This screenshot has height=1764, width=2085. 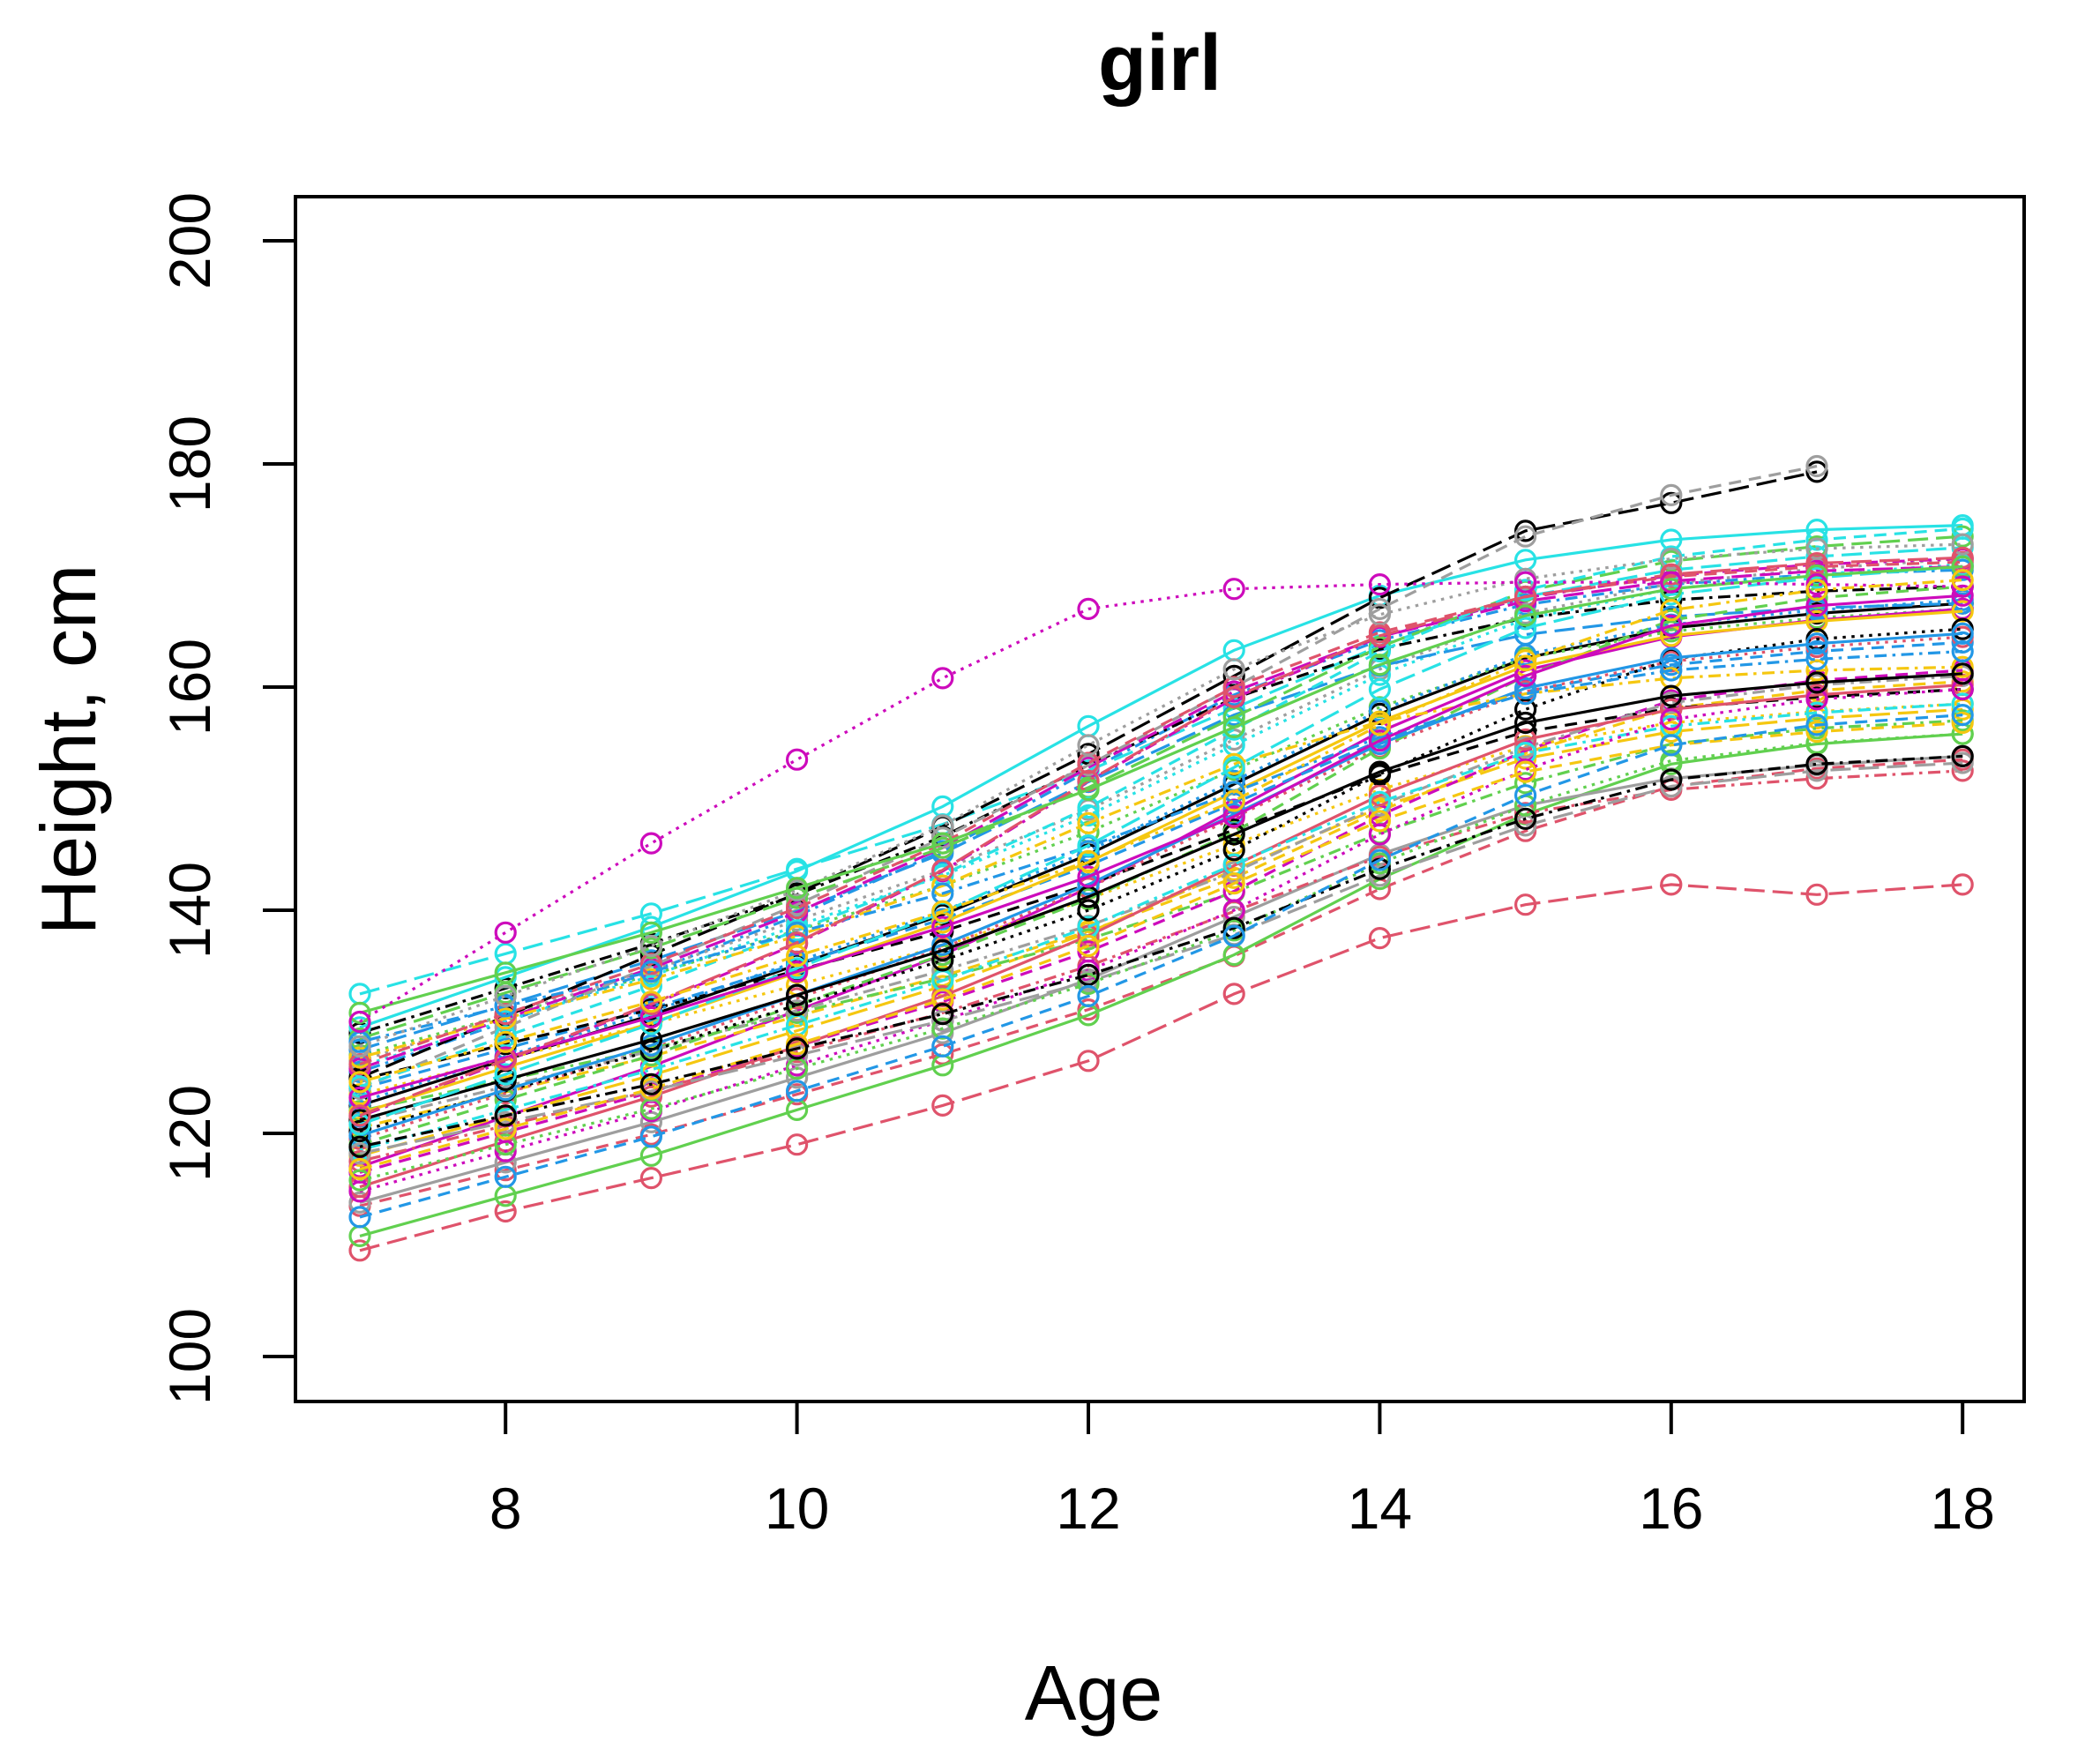 What do you see at coordinates (1962, 1508) in the screenshot?
I see `x-tick-label: 18` at bounding box center [1962, 1508].